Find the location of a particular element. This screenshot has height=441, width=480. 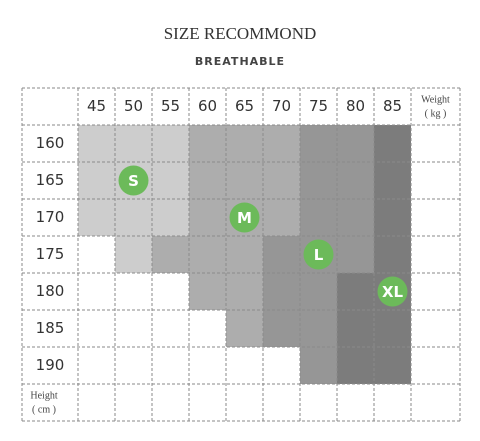

height-value: 185 is located at coordinates (50, 328).